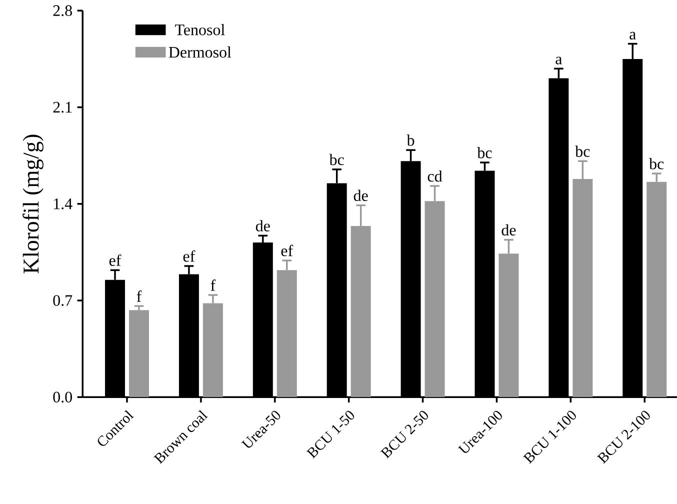  Describe the element at coordinates (435, 176) in the screenshot. I see `annotation: cd` at that location.